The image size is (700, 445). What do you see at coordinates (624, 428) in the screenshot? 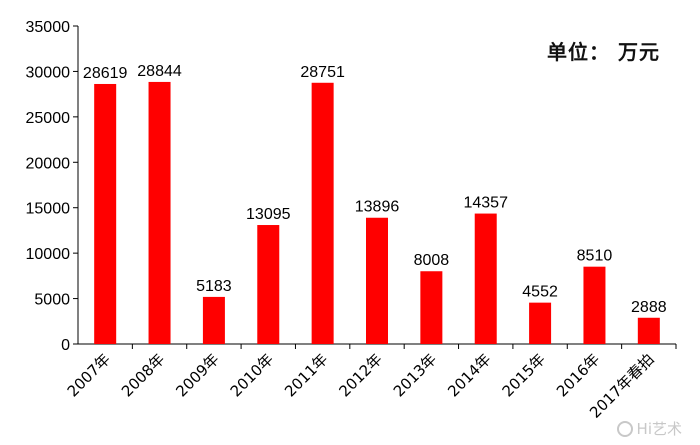
I see `camera-icon` at bounding box center [624, 428].